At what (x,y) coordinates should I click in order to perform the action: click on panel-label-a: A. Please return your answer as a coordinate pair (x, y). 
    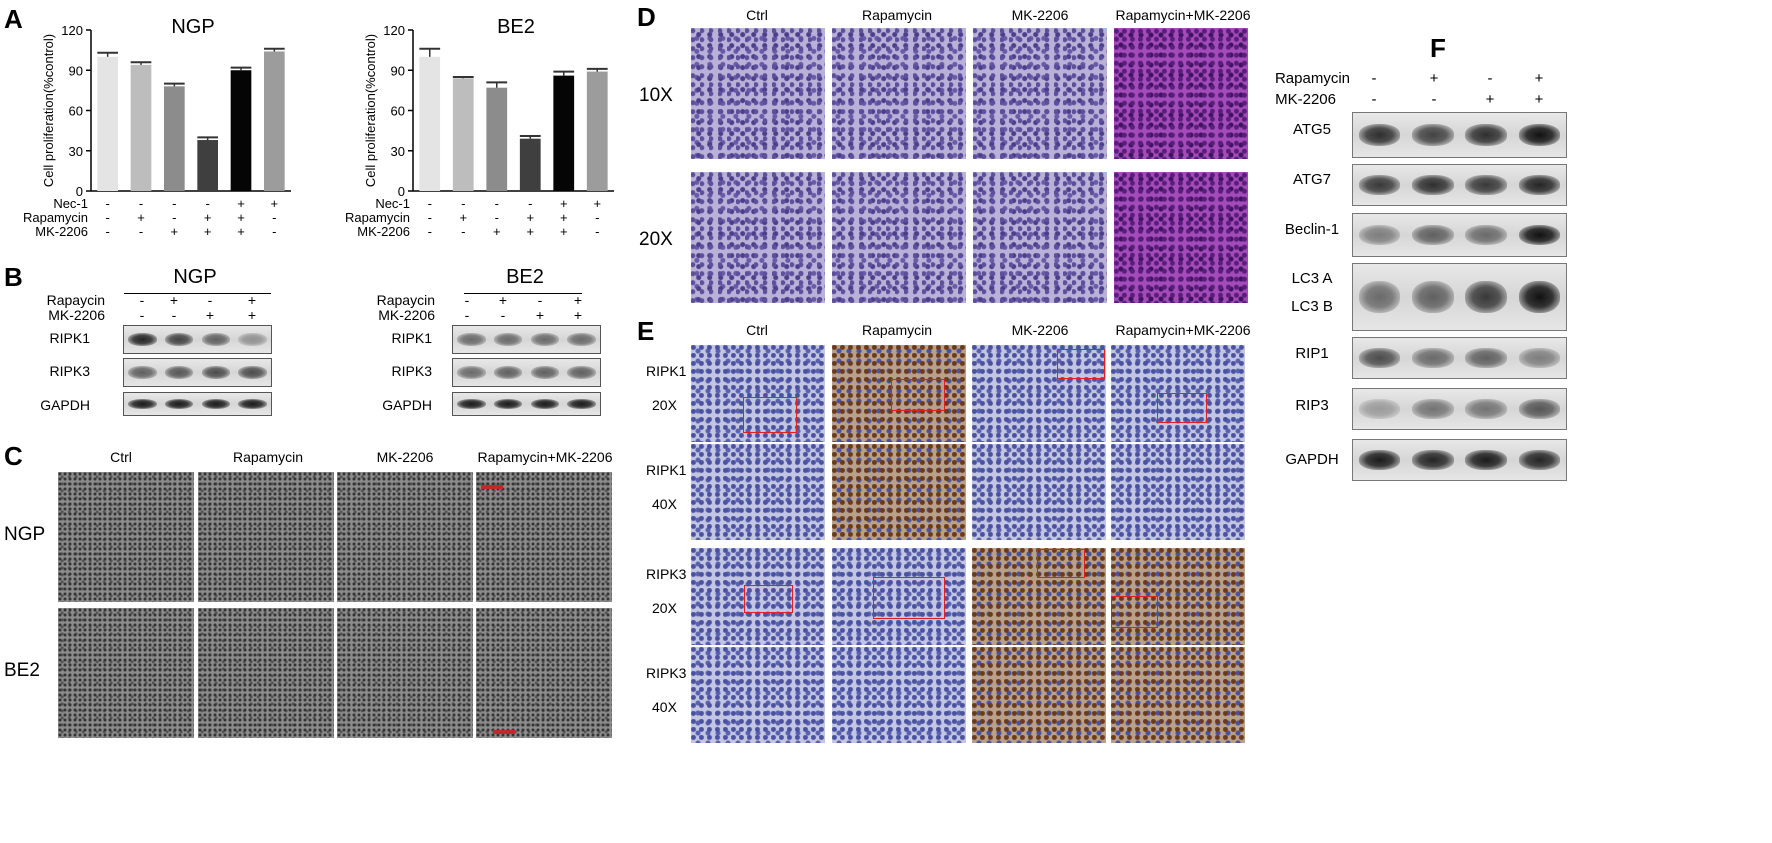
    Looking at the image, I should click on (13, 19).